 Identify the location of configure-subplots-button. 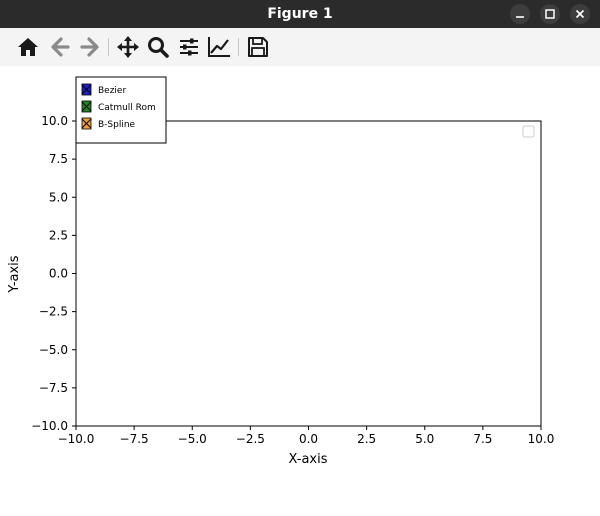
(189, 47).